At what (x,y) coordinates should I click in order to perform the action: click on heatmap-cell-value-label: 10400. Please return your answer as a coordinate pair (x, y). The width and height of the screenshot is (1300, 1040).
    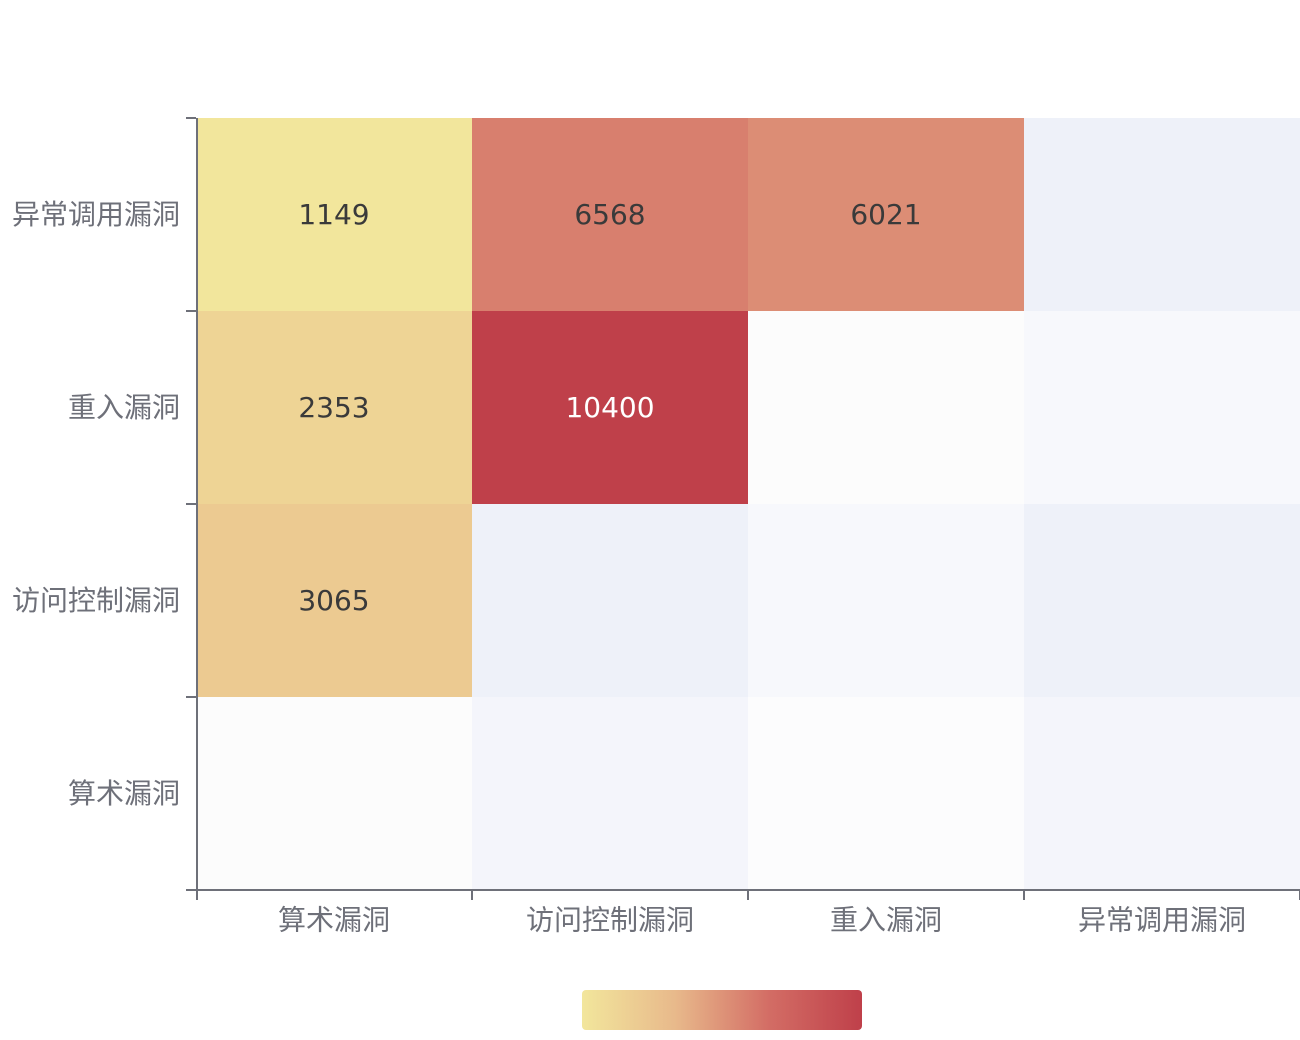
    Looking at the image, I should click on (609, 407).